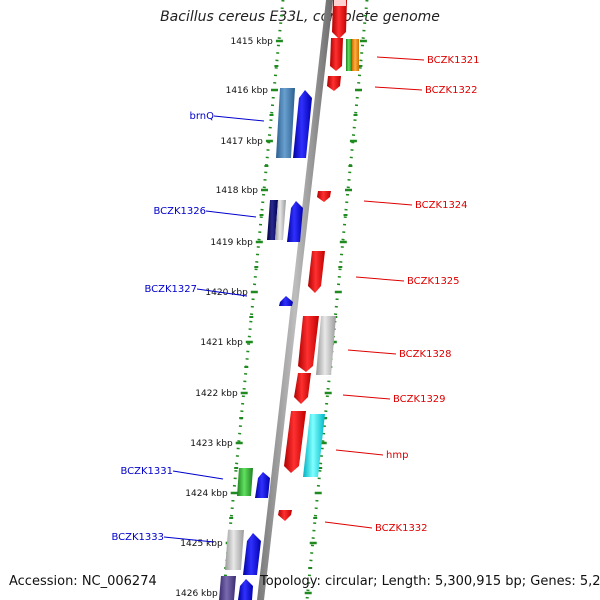 The image size is (600, 600). I want to click on gene-label: hmp, so click(397, 455).